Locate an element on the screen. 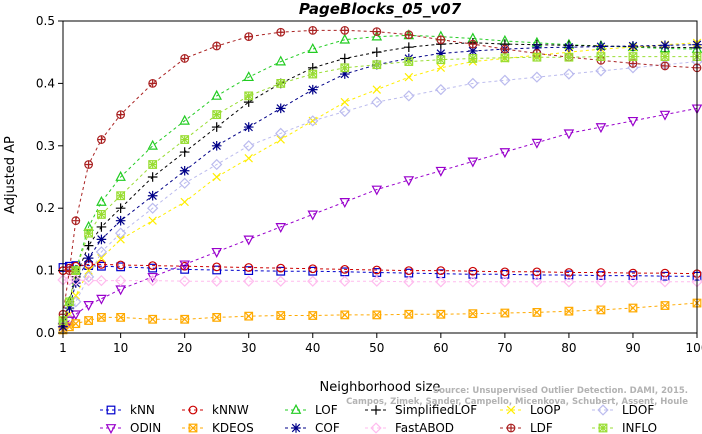 This screenshot has height=434, width=702. series-line-KDEOS is located at coordinates (380, 316).